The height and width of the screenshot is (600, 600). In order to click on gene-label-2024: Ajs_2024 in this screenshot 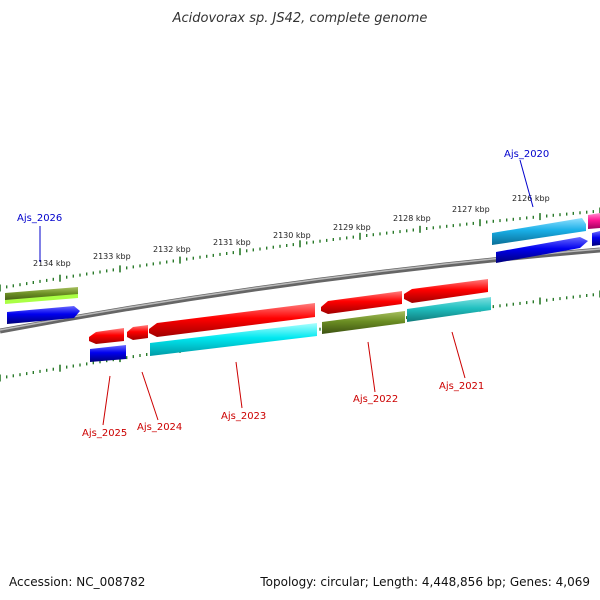, I will do `click(159, 427)`.